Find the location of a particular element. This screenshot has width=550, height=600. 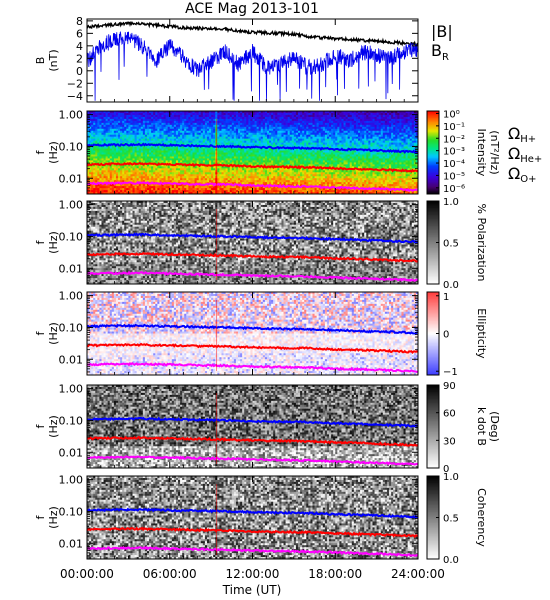

legend-br-subscript: R is located at coordinates (445, 57).